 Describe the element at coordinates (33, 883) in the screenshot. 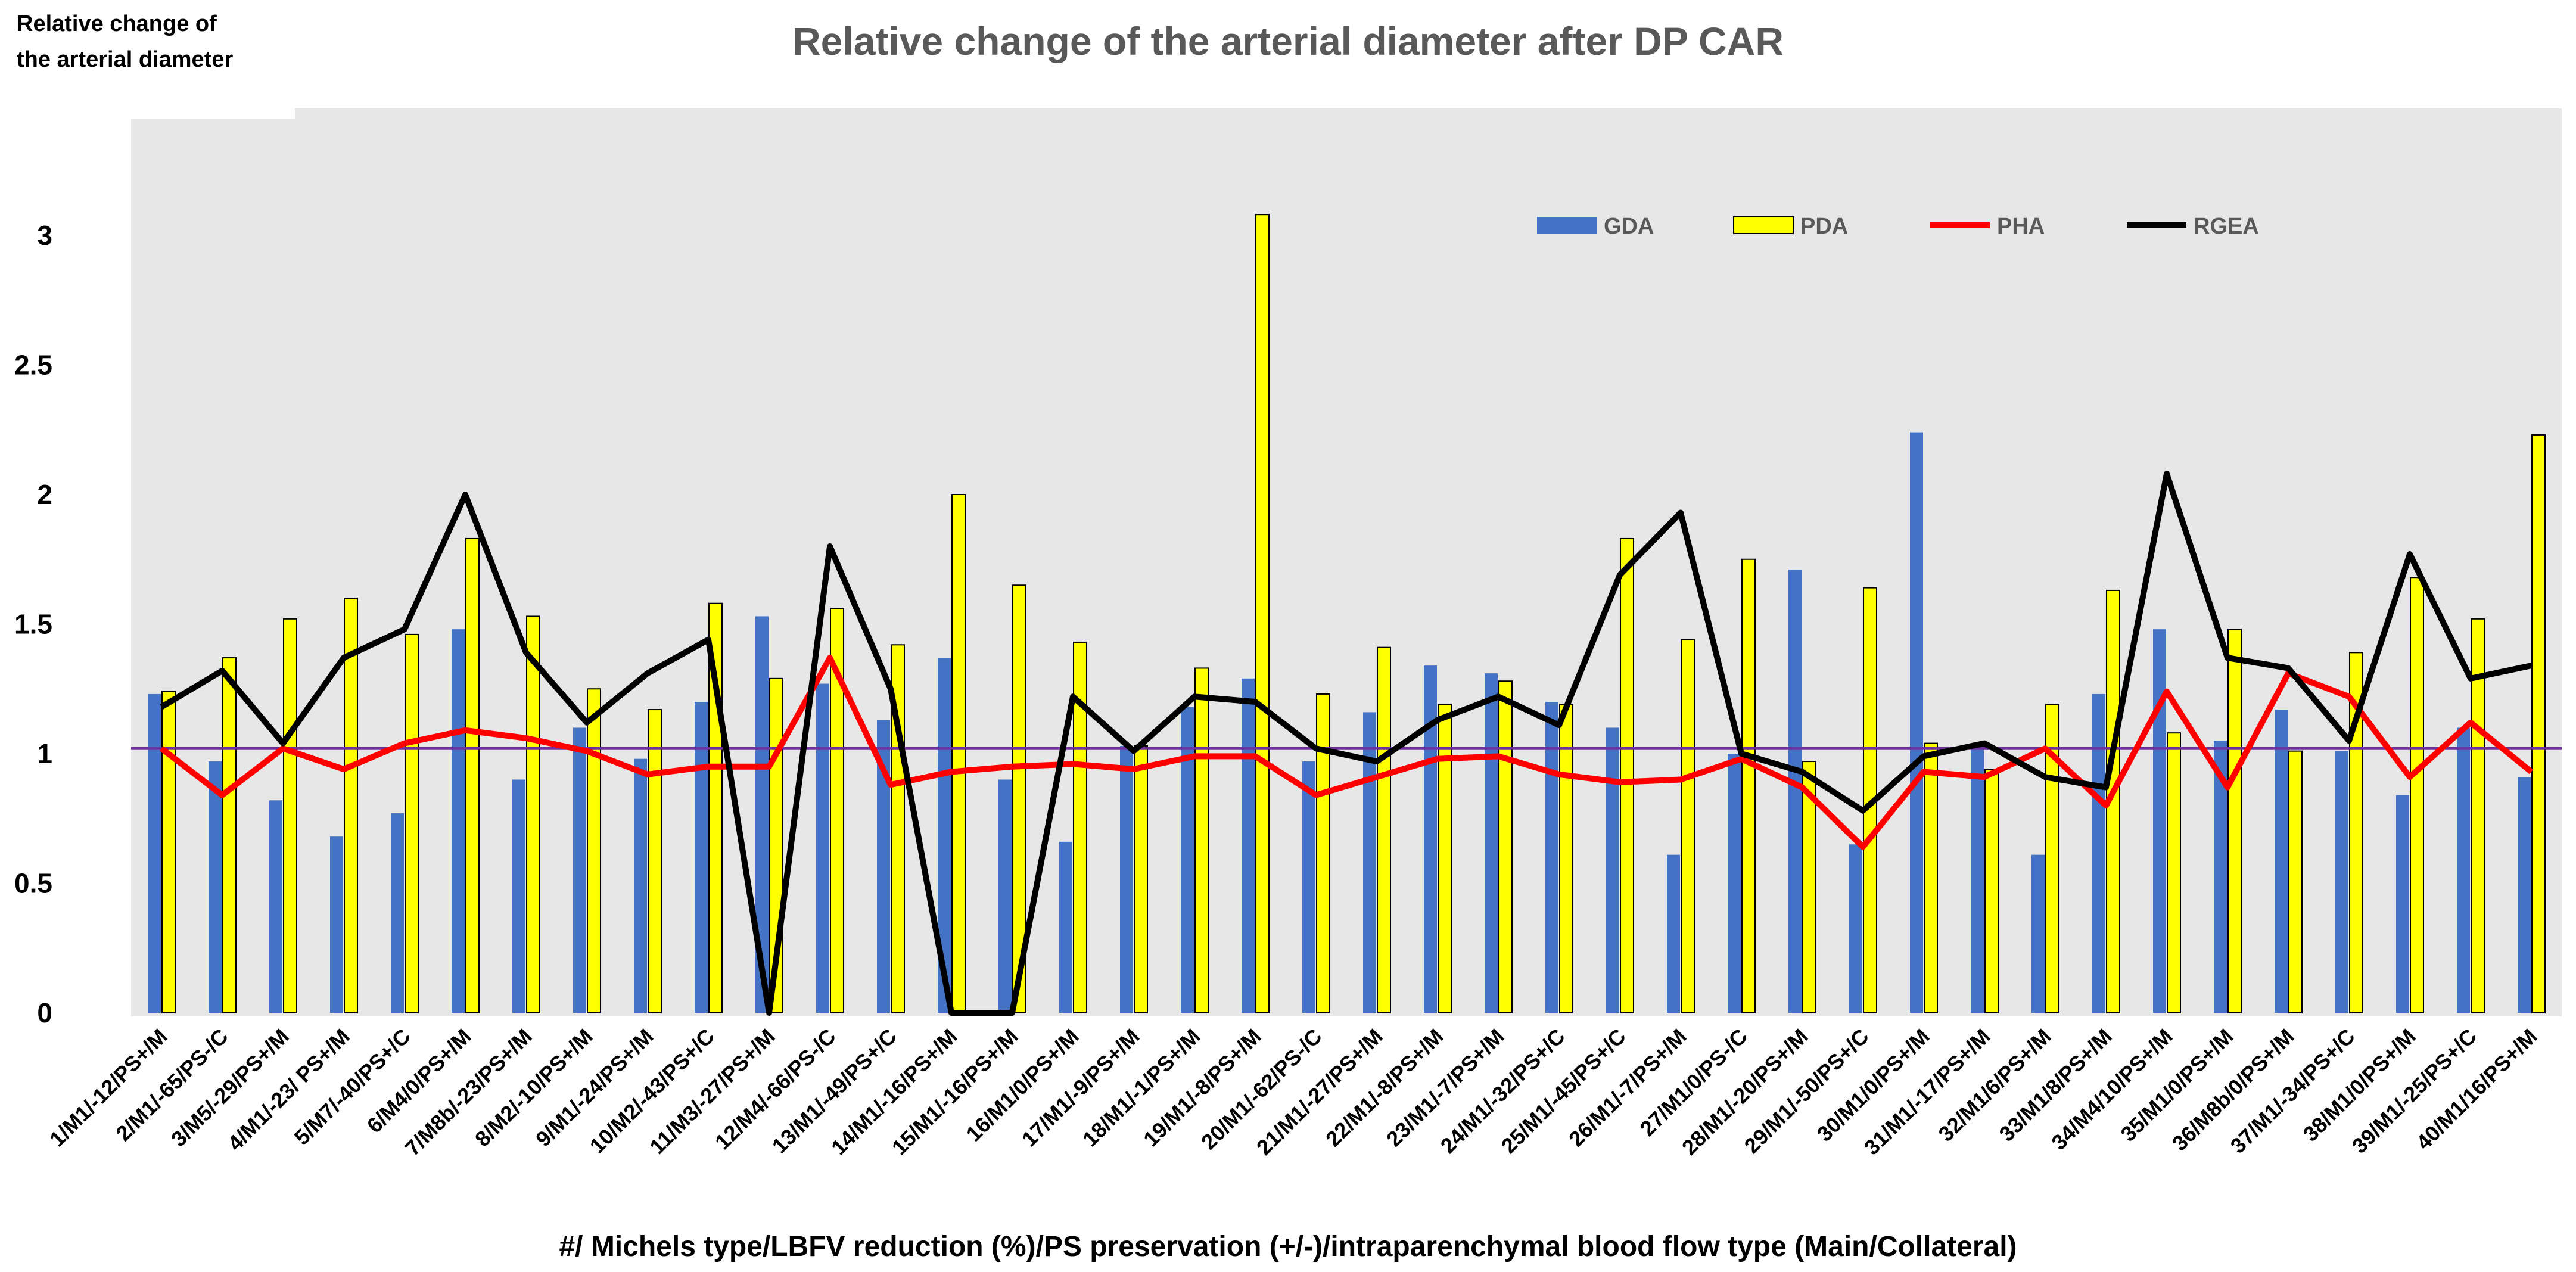

I see `y-tick-label: 0.5` at that location.